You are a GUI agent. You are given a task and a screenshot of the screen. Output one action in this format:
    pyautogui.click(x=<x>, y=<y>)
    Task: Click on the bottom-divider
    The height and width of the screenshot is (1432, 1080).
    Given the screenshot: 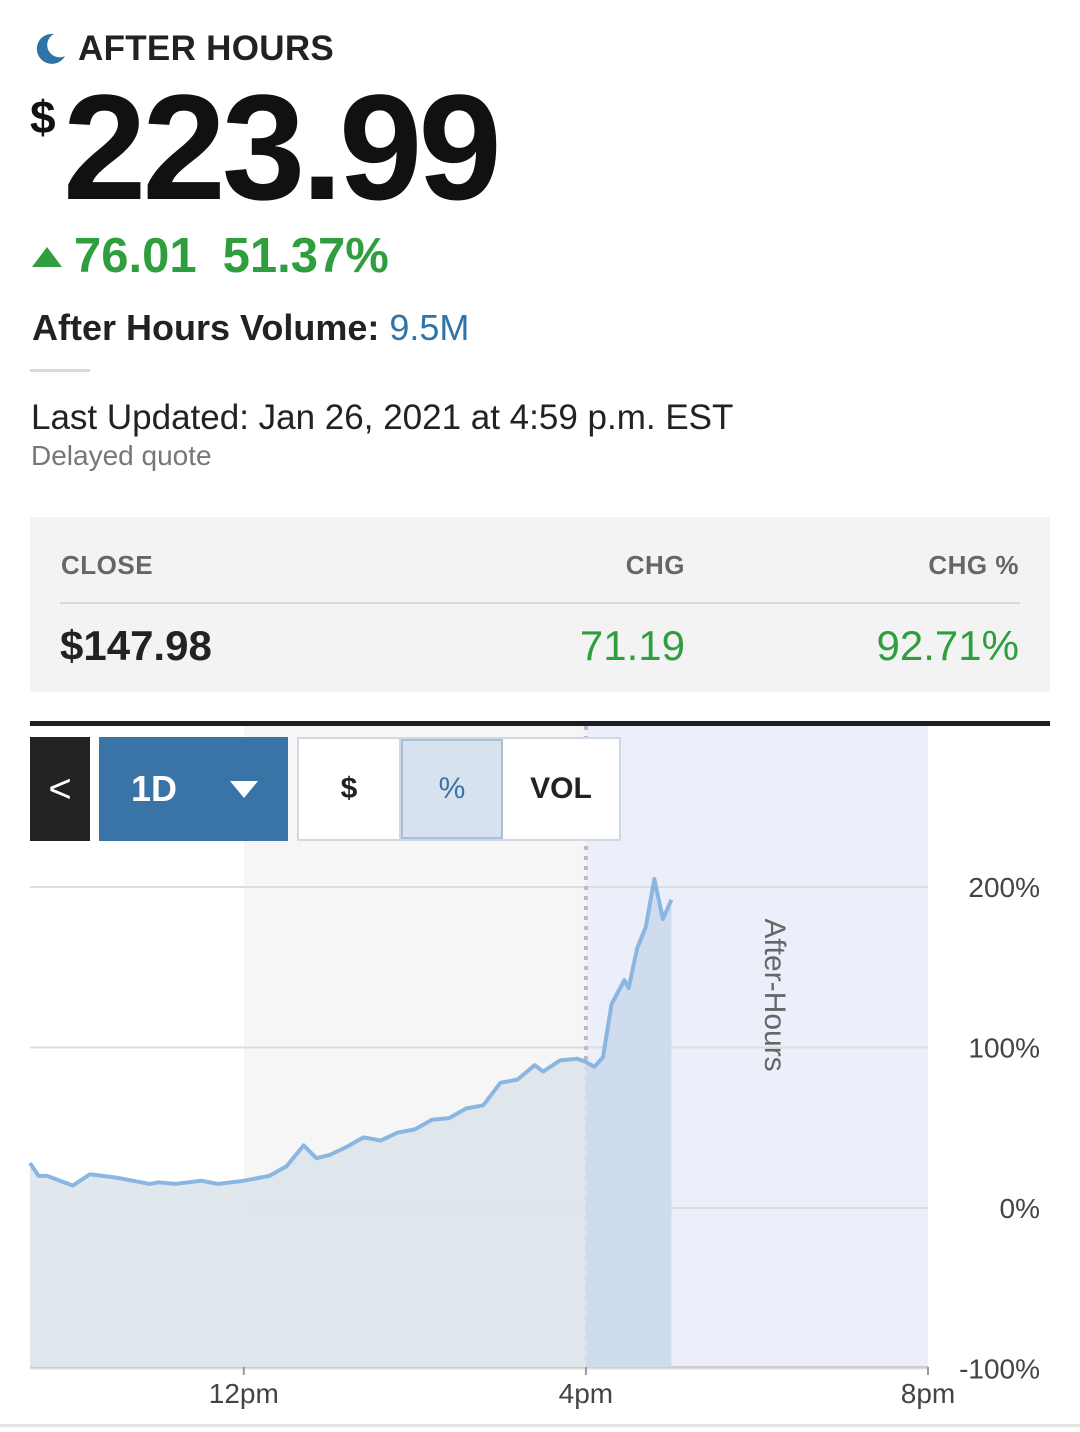 What is the action you would take?
    pyautogui.click(x=540, y=1425)
    